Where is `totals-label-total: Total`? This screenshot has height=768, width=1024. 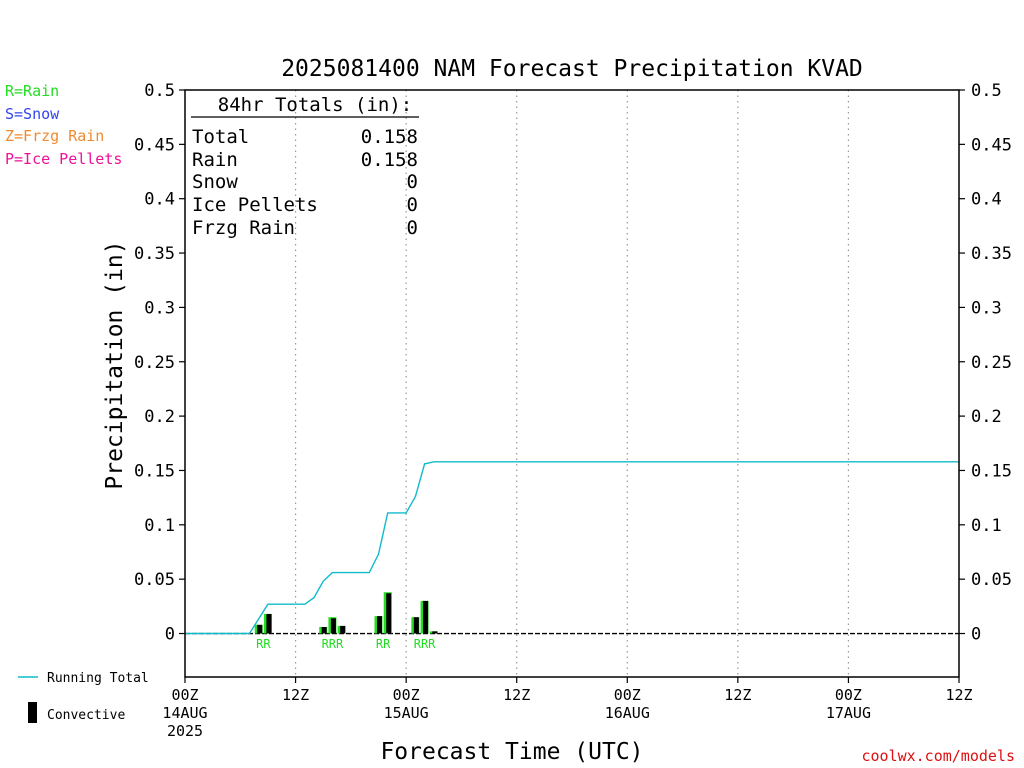
totals-label-total: Total is located at coordinates (220, 137).